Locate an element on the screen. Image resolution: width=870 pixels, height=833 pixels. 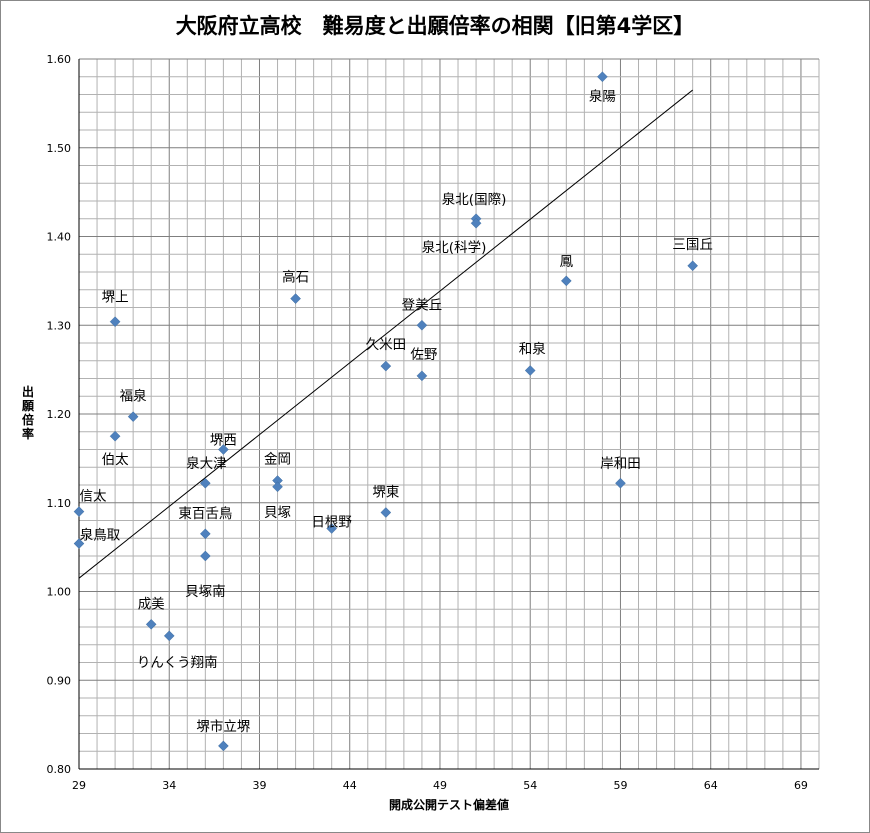
data-label: りんくう翔南 is located at coordinates (177, 663).